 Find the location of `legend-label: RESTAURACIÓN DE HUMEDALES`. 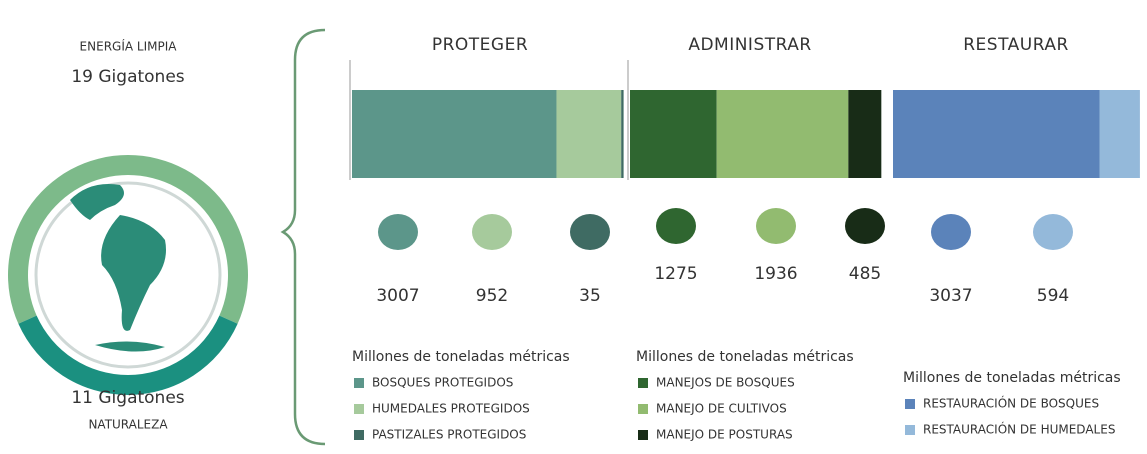

legend-label: RESTAURACIÓN DE HUMEDALES is located at coordinates (1019, 429).